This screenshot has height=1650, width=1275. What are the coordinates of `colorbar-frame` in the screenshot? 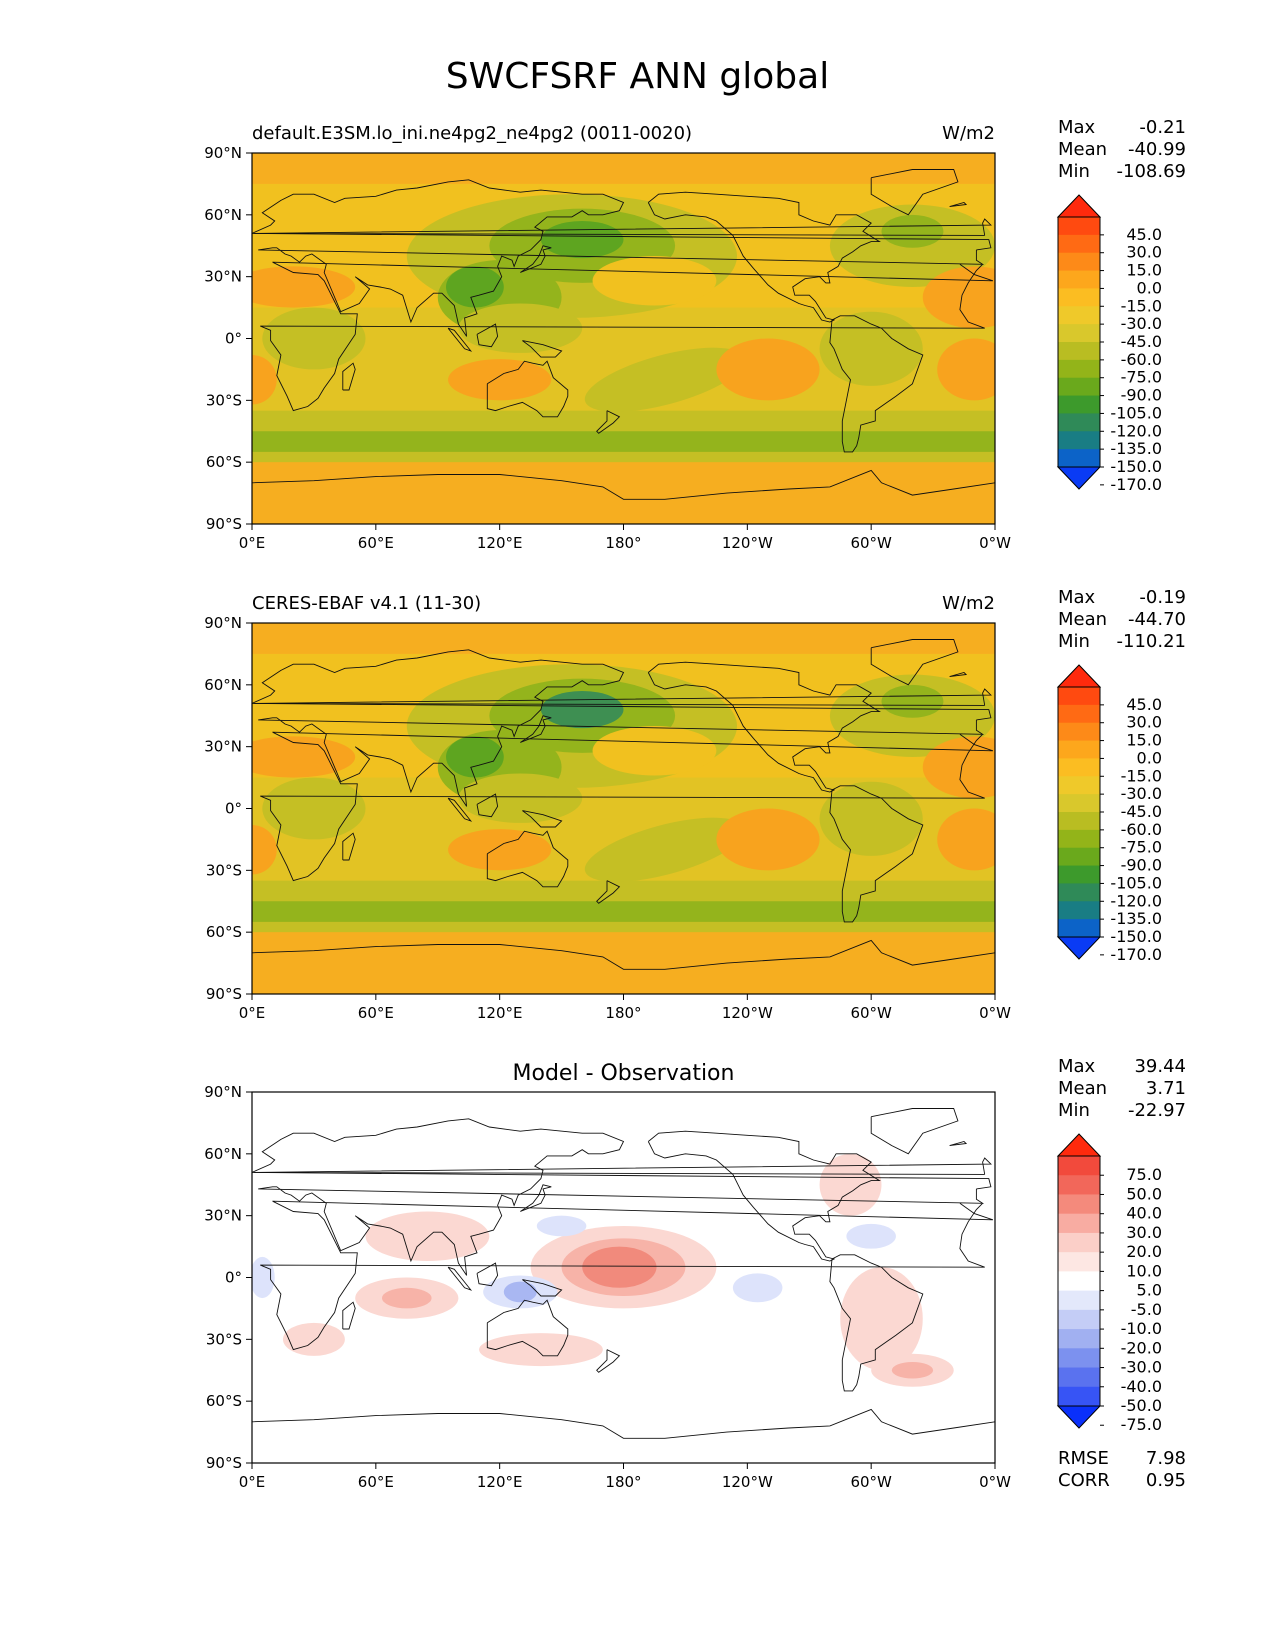 It's located at (1079, 1281).